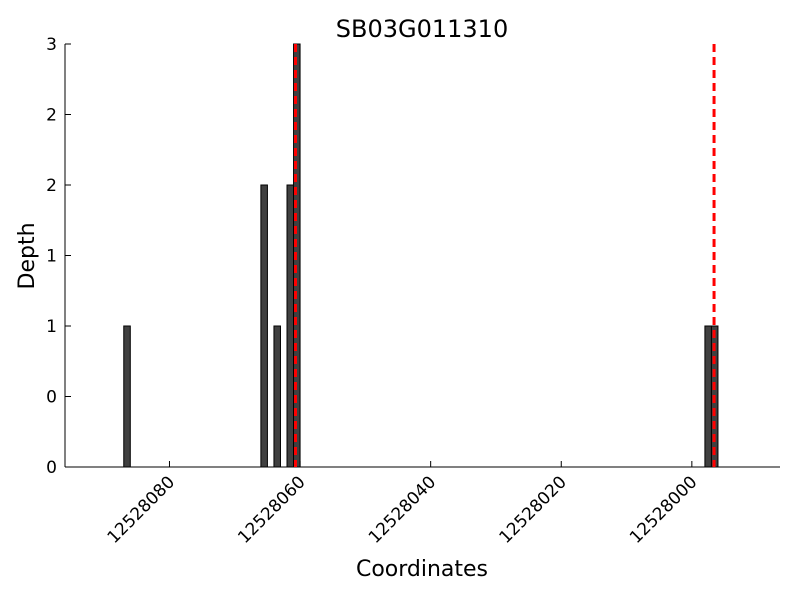  Describe the element at coordinates (402, 509) in the screenshot. I see `x-tick-label: 12528040` at that location.